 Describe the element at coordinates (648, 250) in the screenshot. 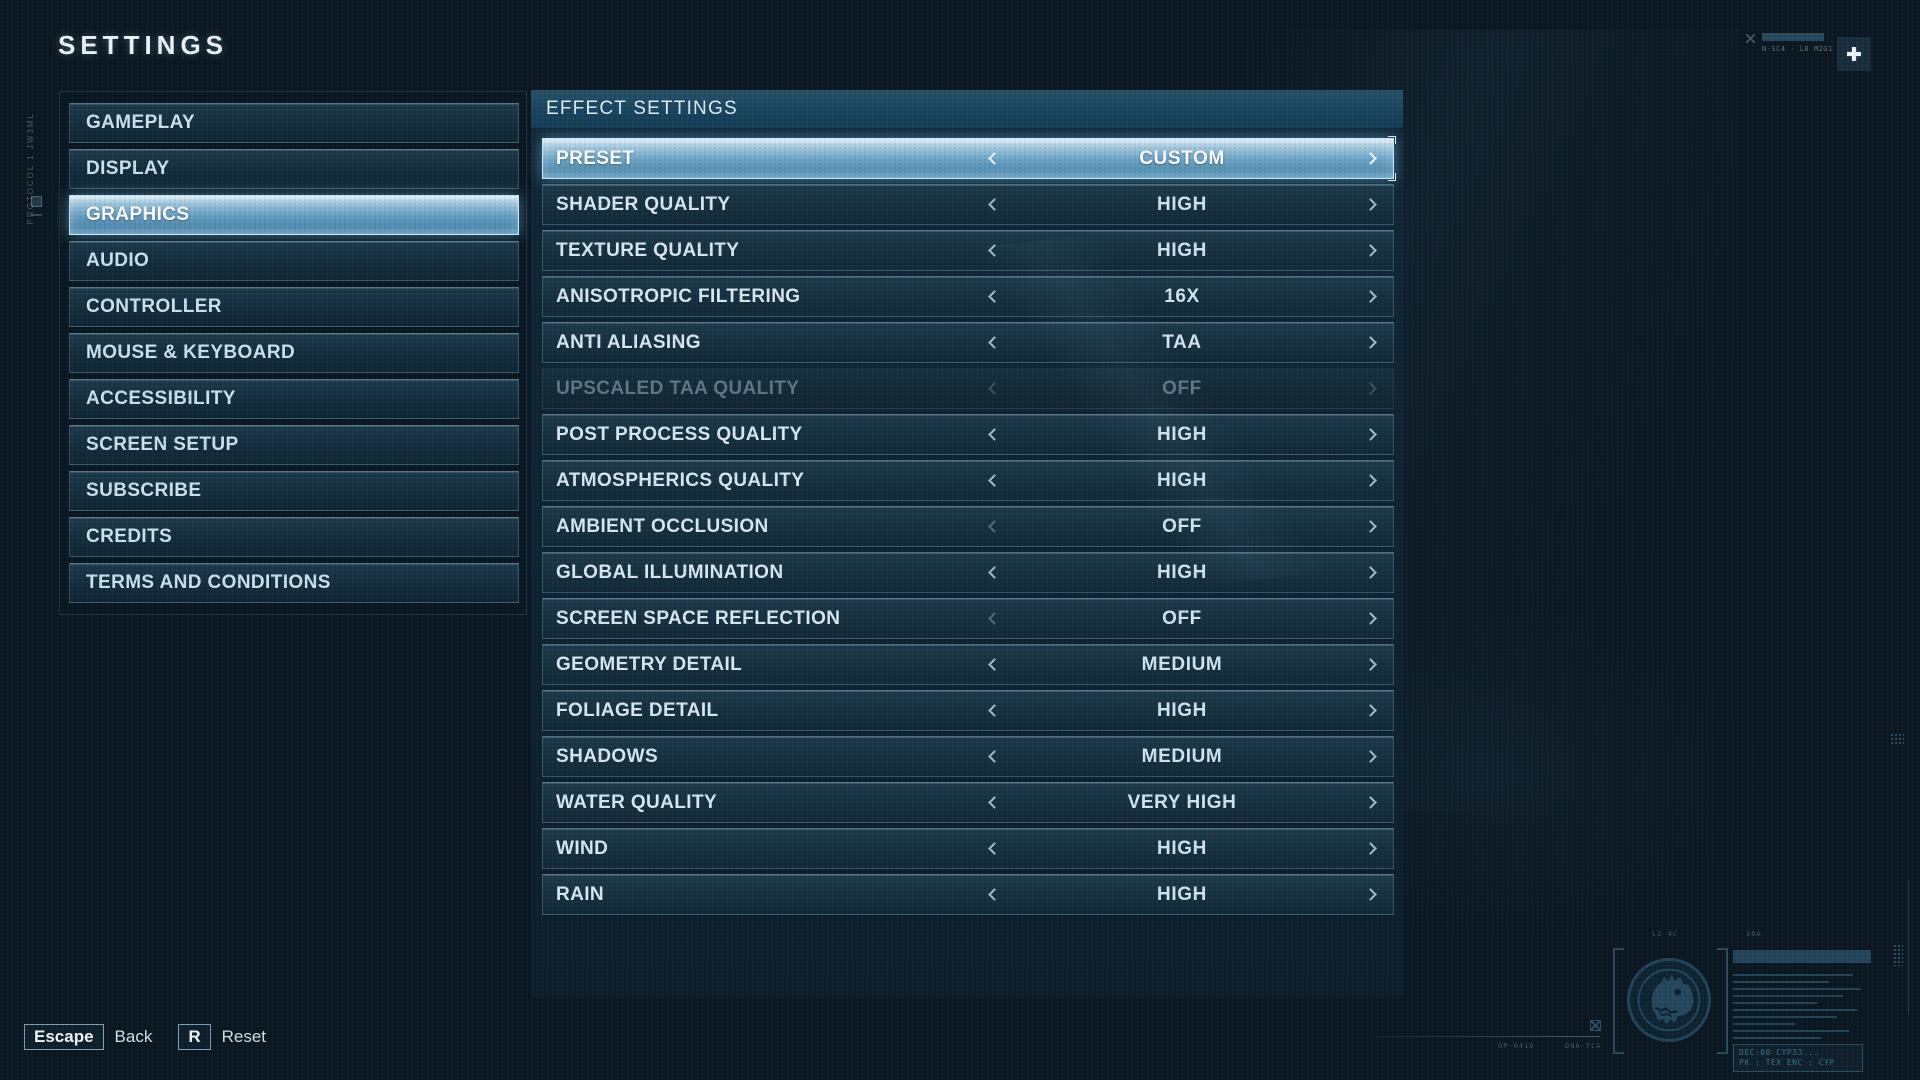

I see `setting-label: TEXTURE QUALITY` at that location.